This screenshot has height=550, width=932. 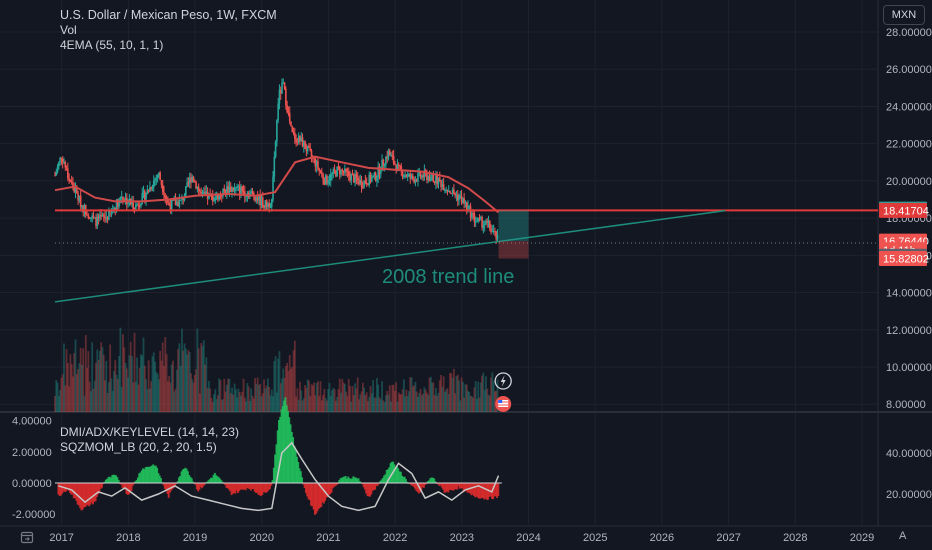 What do you see at coordinates (909, 454) in the screenshot?
I see `osc-right-tick-label: 40.00000` at bounding box center [909, 454].